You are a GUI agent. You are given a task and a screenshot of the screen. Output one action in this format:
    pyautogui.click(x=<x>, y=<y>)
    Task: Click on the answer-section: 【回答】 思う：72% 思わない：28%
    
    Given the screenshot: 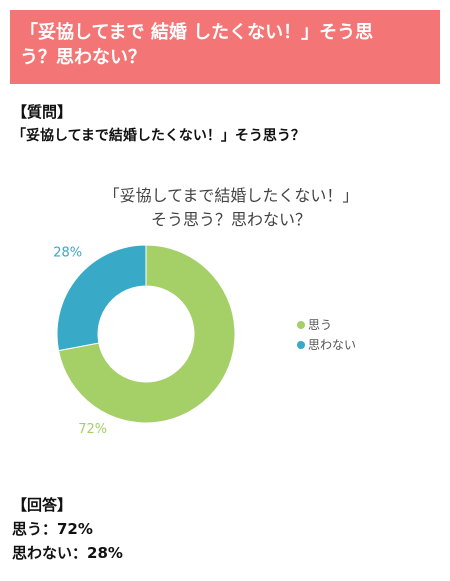 What is the action you would take?
    pyautogui.click(x=227, y=529)
    